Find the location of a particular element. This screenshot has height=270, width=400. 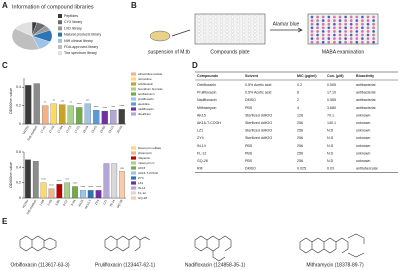

significance: *** is located at coordinates (67, 179).